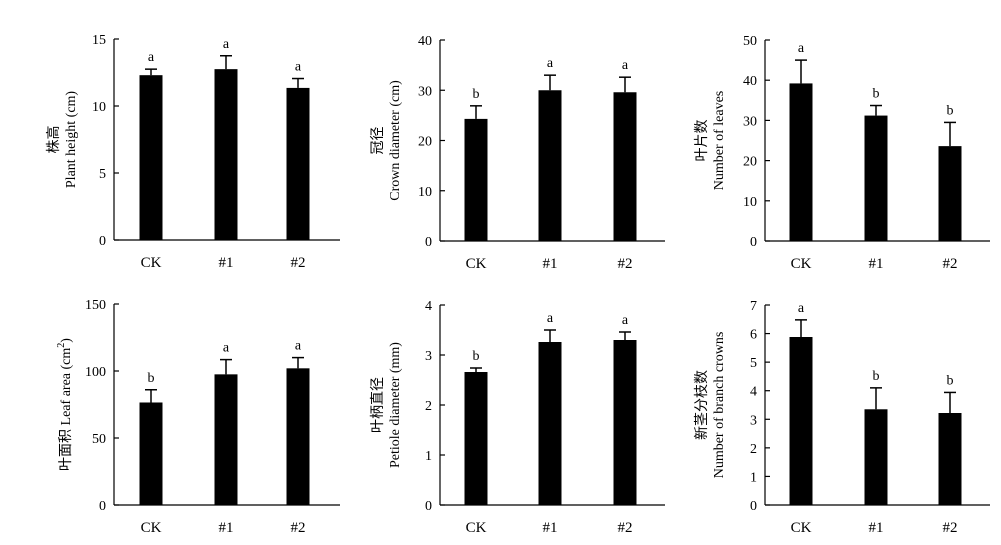  Describe the element at coordinates (192, 152) in the screenshot. I see `chart-panel-1: 0 5 10 15 a CK a #1 a #2 株高 Plant height (cm)` at that location.